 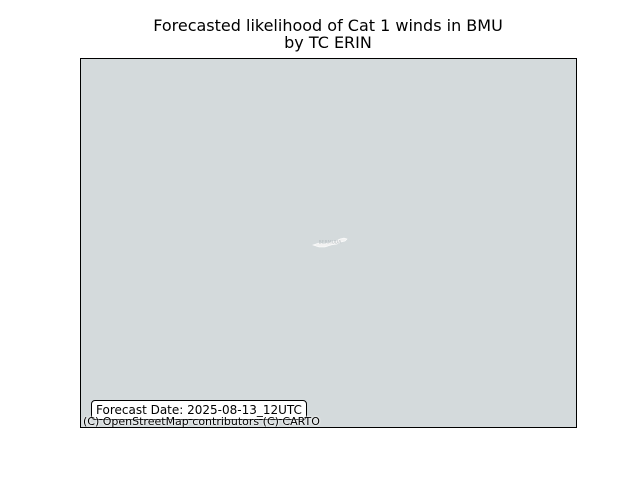 What do you see at coordinates (201, 421) in the screenshot?
I see `map-attribution: (C) OpenStreetMap contributors (C) CARTO` at bounding box center [201, 421].